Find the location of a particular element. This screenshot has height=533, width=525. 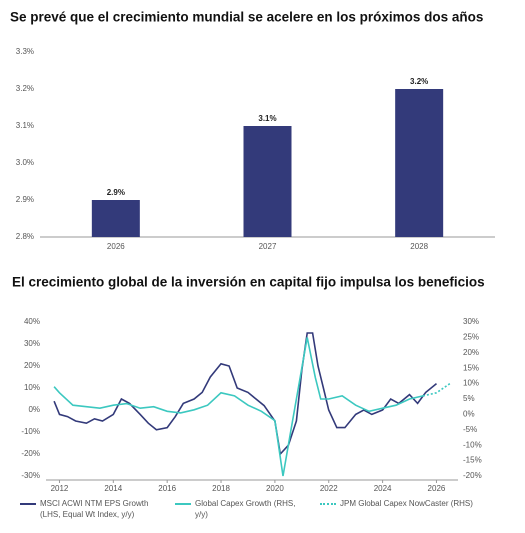

x-tick-label: 2016 is located at coordinates (167, 488).